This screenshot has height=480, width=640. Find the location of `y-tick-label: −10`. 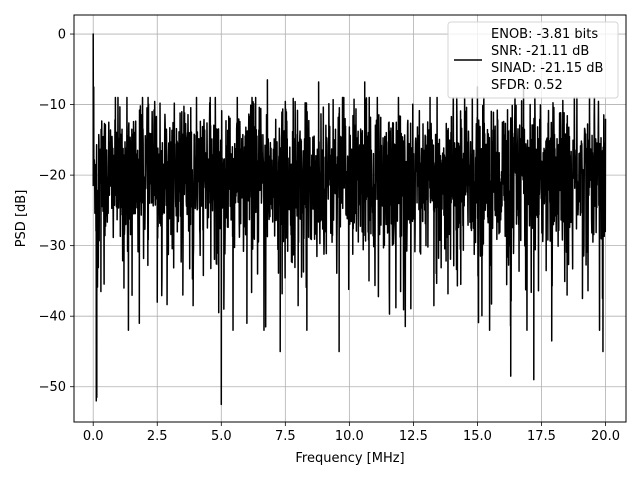

y-tick-label: −10 is located at coordinates (52, 105).